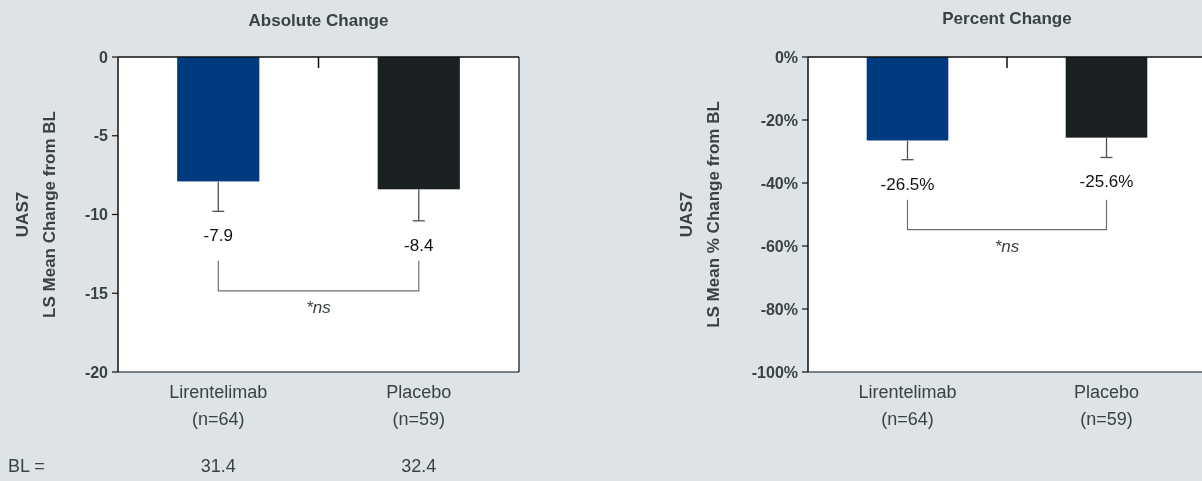  What do you see at coordinates (419, 245) in the screenshot?
I see `data-label: -8.4` at bounding box center [419, 245].